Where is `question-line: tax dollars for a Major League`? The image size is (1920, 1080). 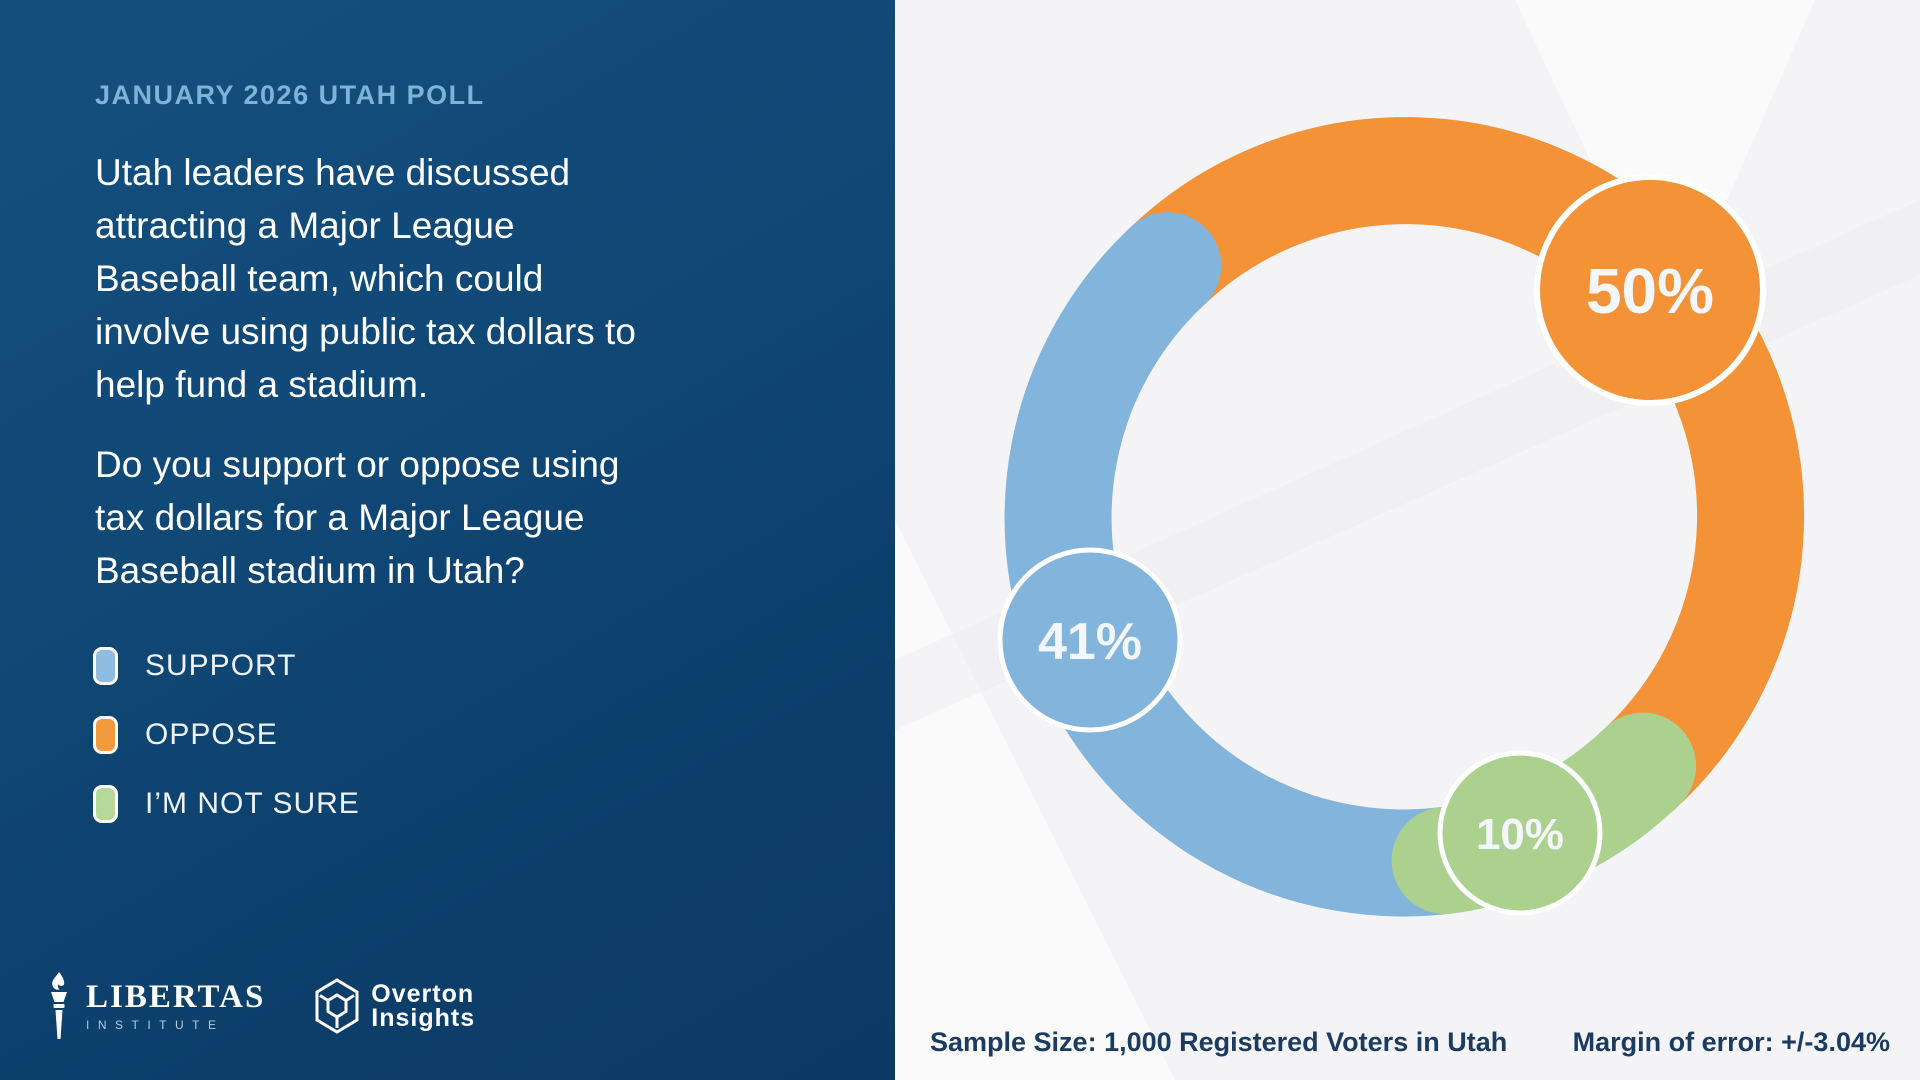 question-line: tax dollars for a Major League is located at coordinates (340, 517).